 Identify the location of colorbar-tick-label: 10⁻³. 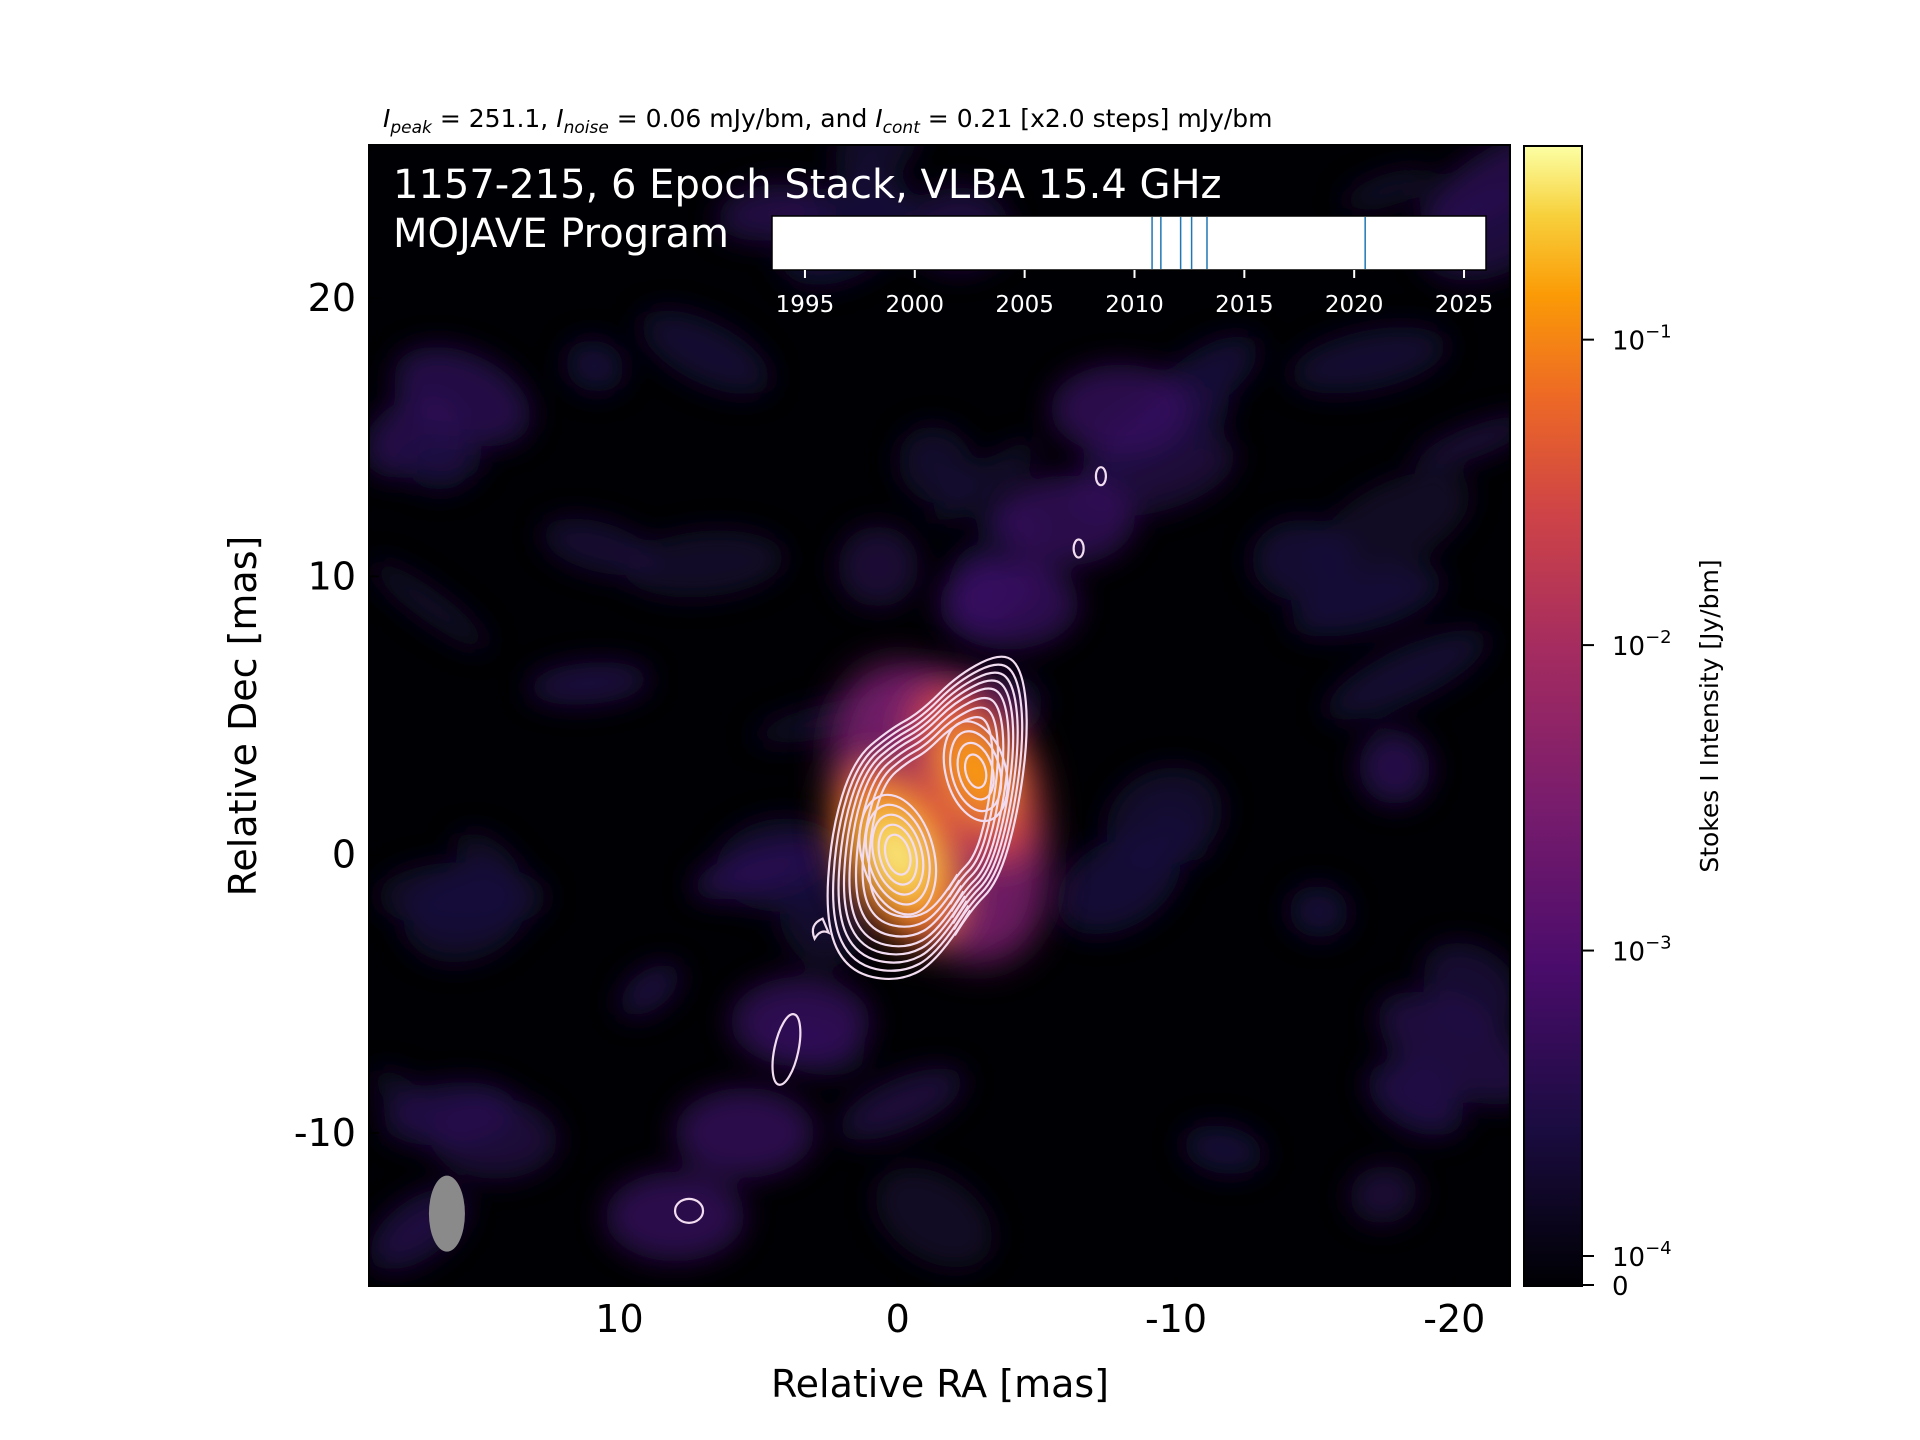
(1642, 950).